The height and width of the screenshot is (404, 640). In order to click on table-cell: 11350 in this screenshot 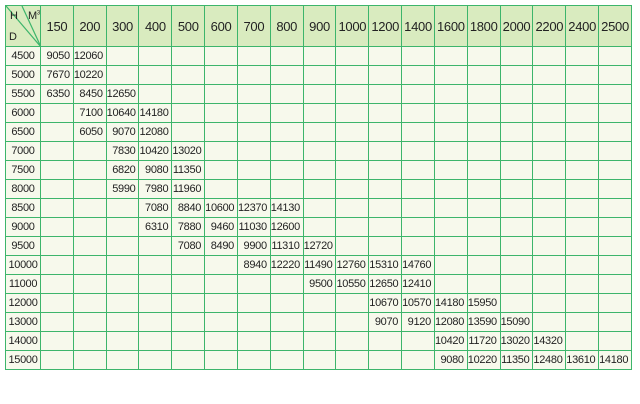, I will do `click(188, 170)`.